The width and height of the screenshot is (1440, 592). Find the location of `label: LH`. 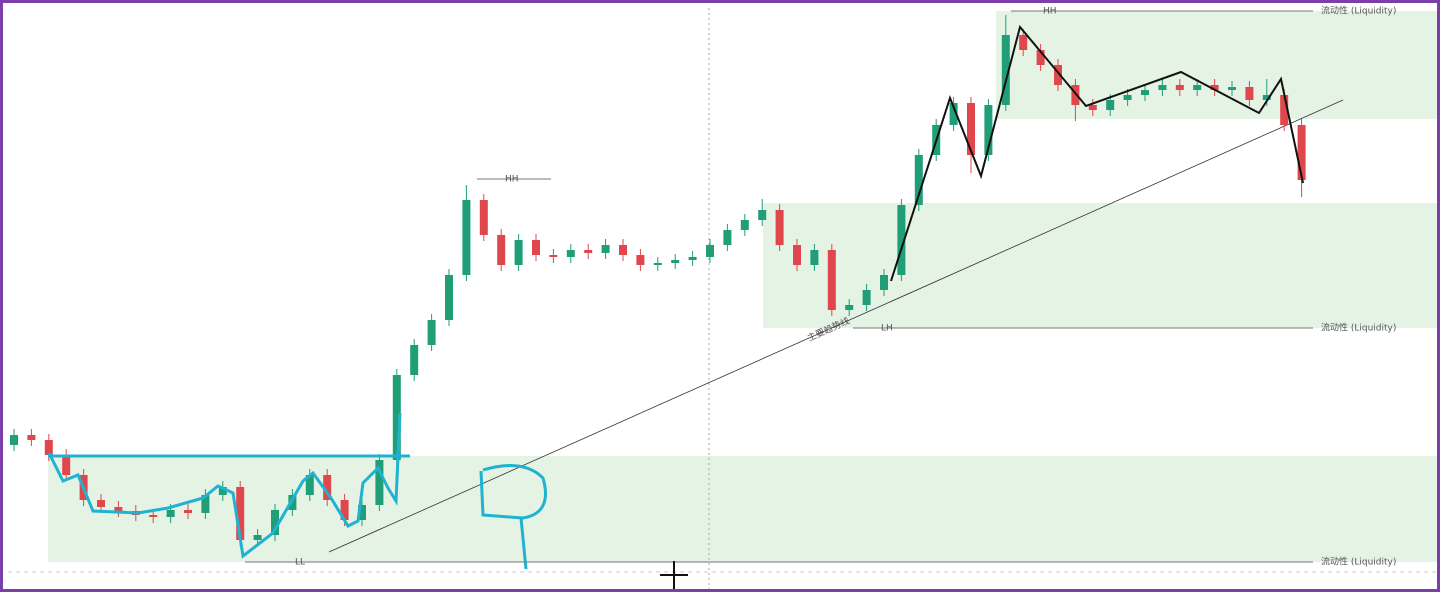

label: LH is located at coordinates (887, 329).